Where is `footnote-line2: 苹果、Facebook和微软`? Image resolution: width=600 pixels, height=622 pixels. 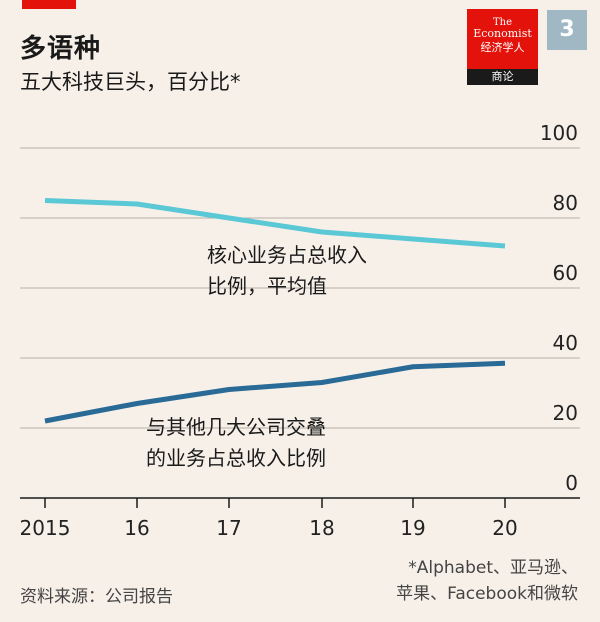 footnote-line2: 苹果、Facebook和微软 is located at coordinates (487, 594).